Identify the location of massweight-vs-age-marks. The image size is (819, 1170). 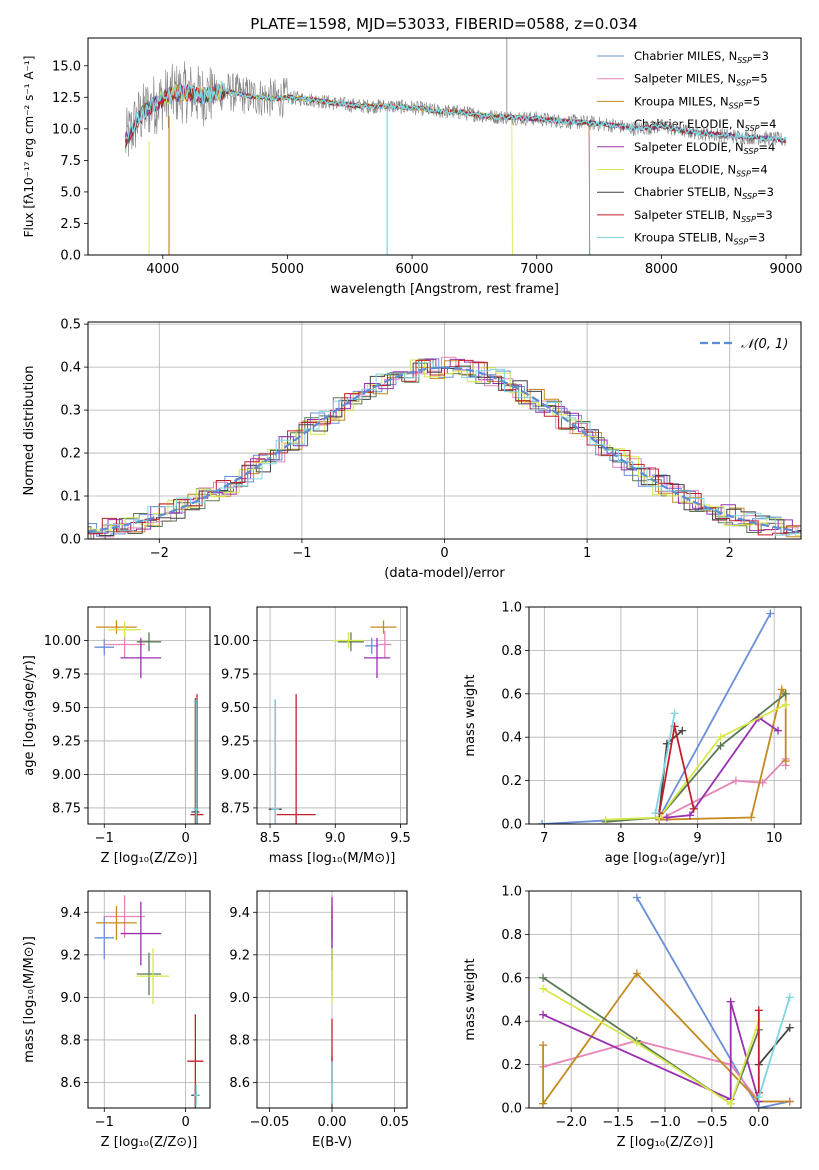
(664, 716).